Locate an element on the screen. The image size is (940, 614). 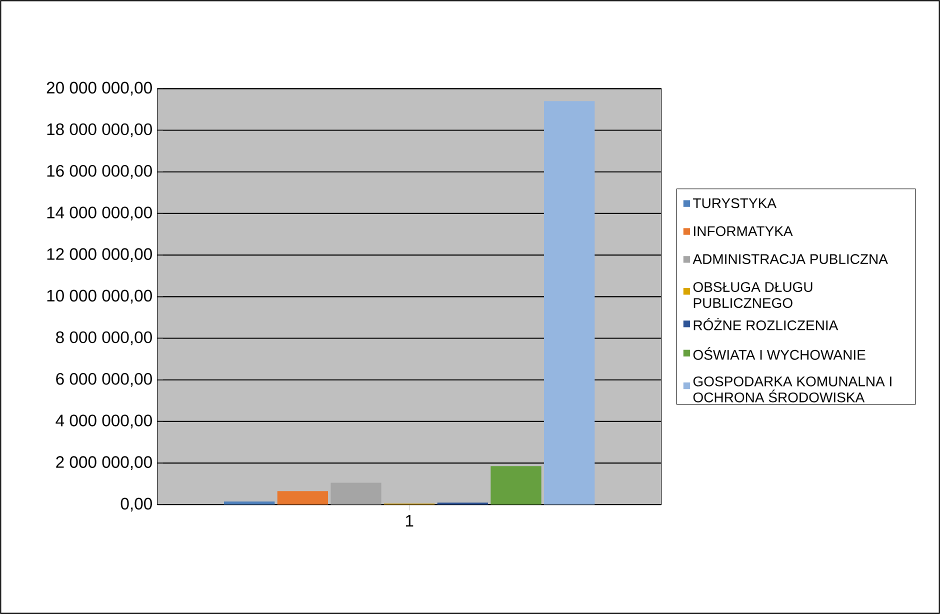
legend-label: TURYSTYKA is located at coordinates (734, 203).